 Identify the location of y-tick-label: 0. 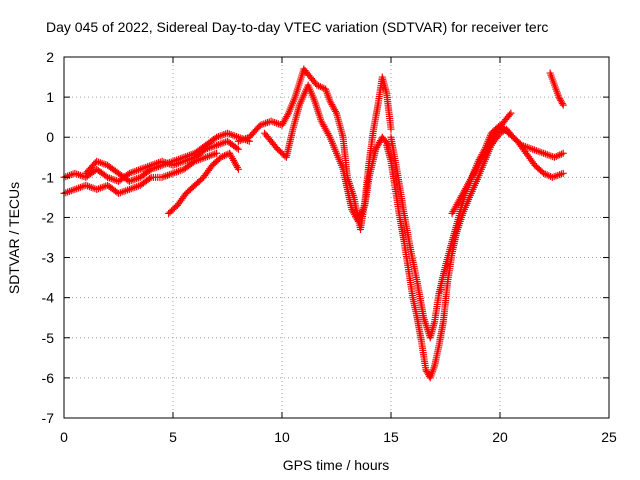
(50, 137).